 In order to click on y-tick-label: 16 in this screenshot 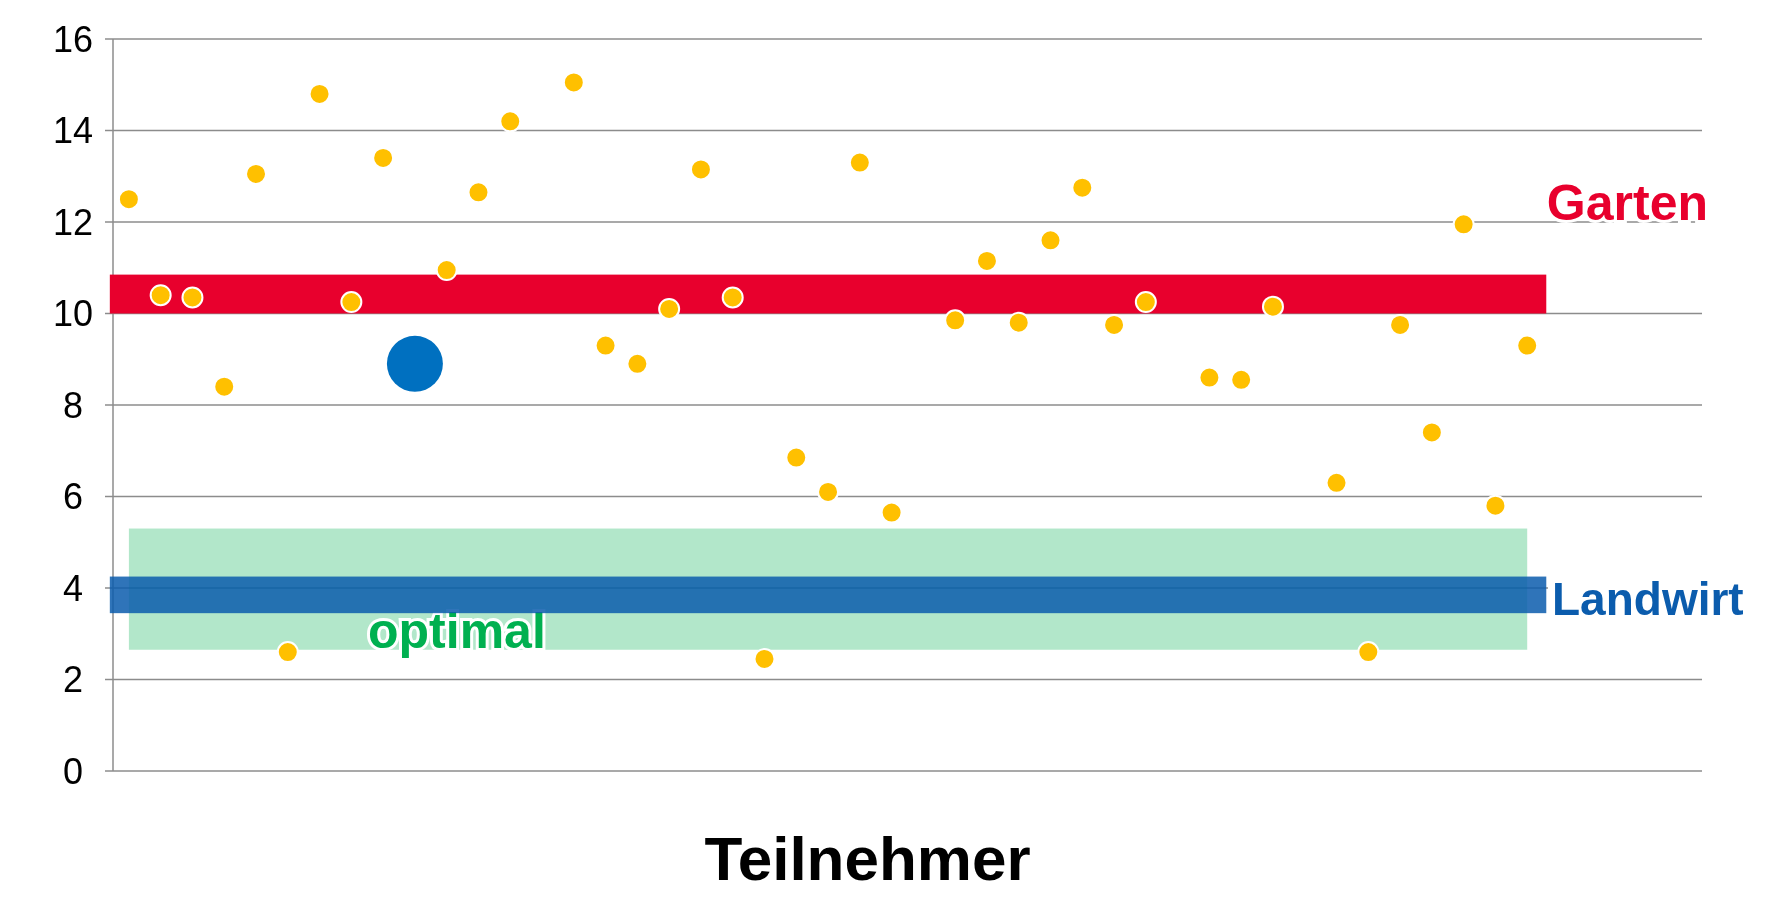, I will do `click(73, 39)`.